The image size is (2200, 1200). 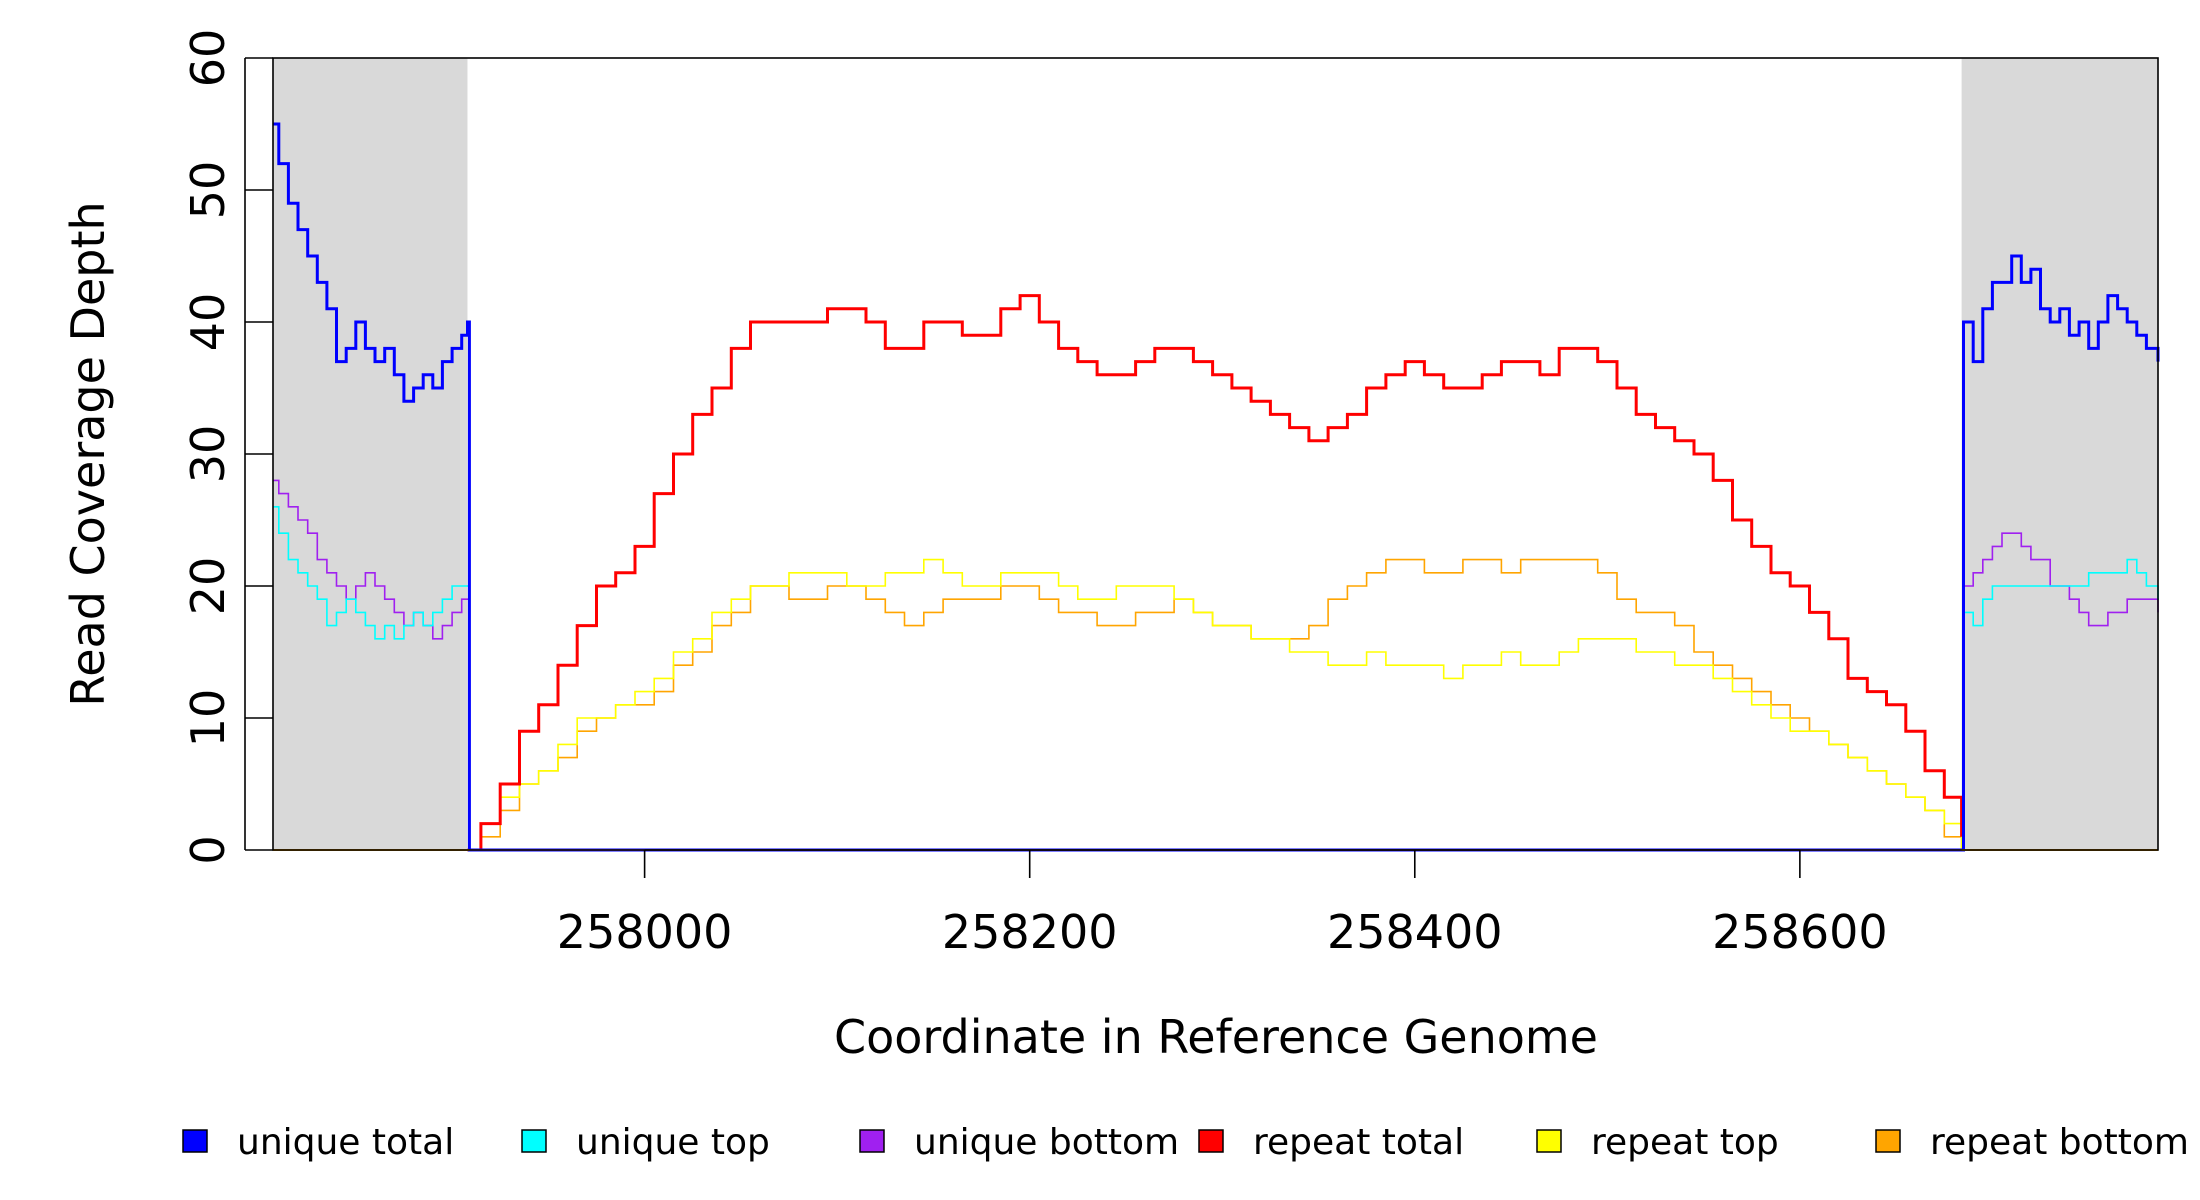 I want to click on y-tick-label: 10, so click(x=208, y=718).